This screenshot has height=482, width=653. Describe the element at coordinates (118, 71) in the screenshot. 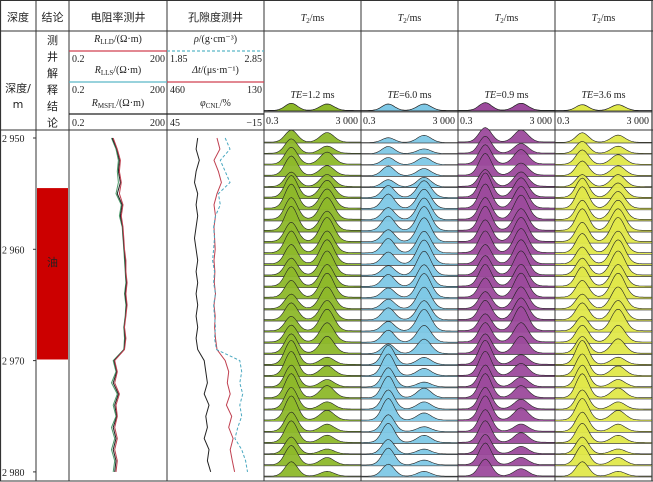

I see `curve-label: RLLS/(Ω·m)` at that location.